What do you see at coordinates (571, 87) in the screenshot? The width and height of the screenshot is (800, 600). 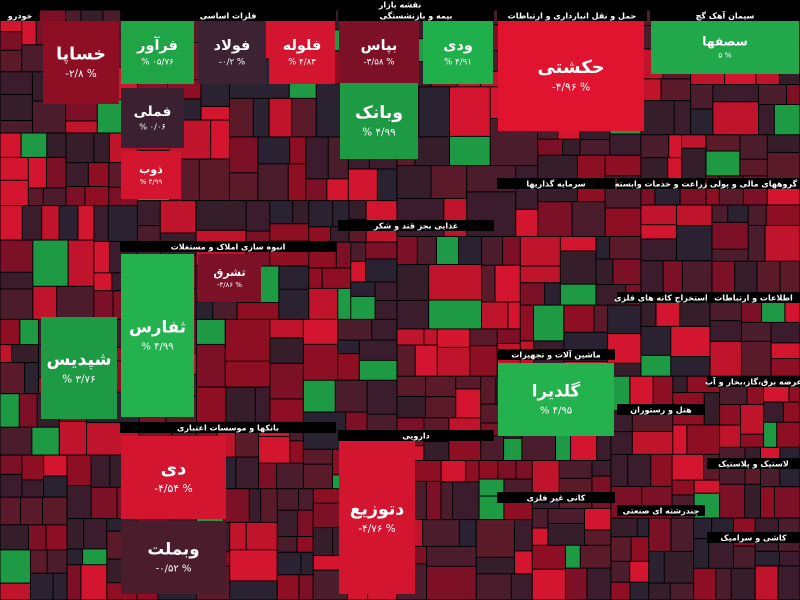 I see `stock-change: -۴/۹۶ %` at bounding box center [571, 87].